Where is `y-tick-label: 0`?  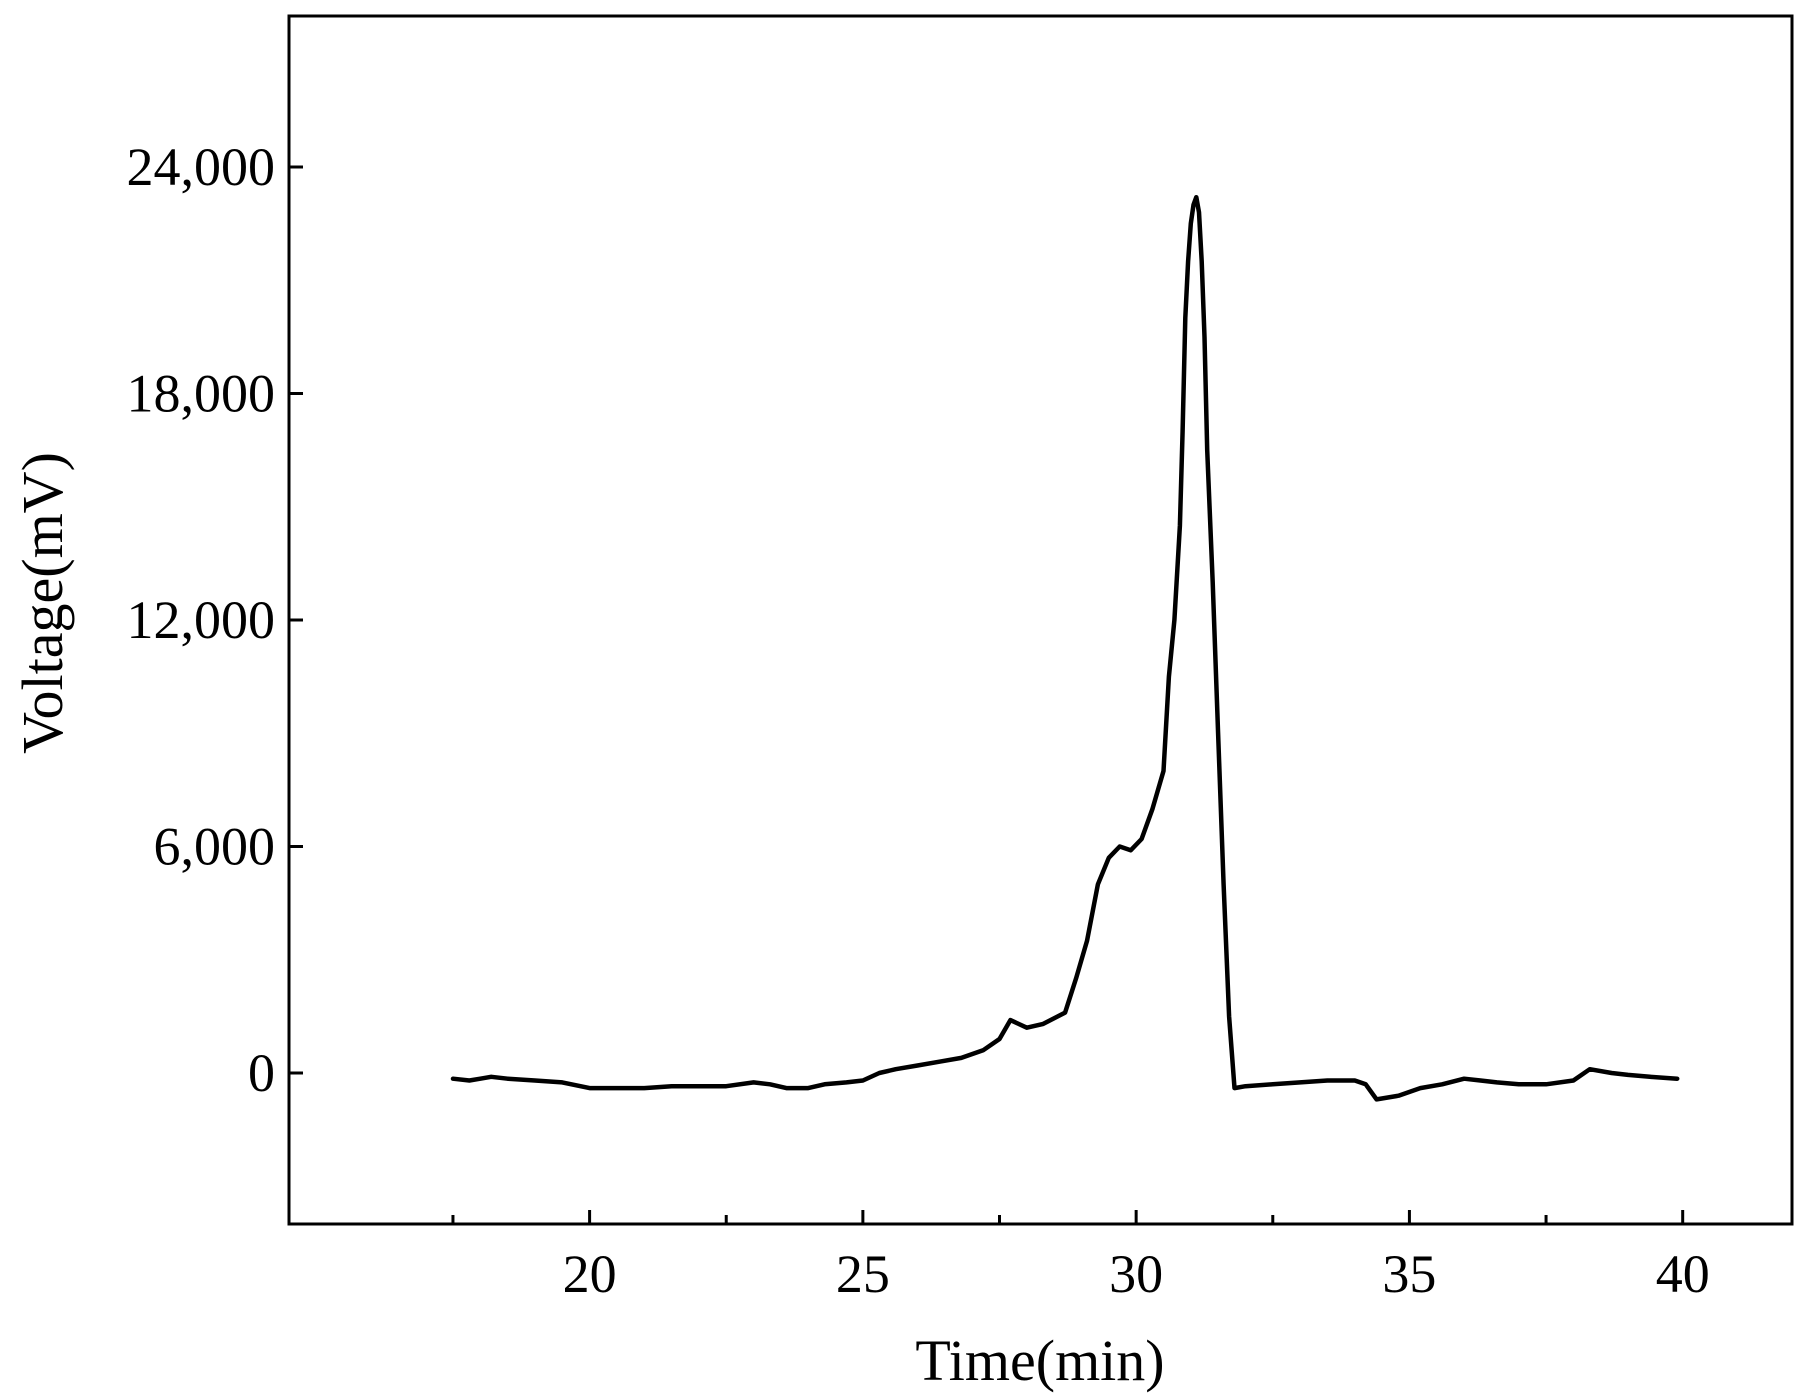 y-tick-label: 0 is located at coordinates (261, 1073).